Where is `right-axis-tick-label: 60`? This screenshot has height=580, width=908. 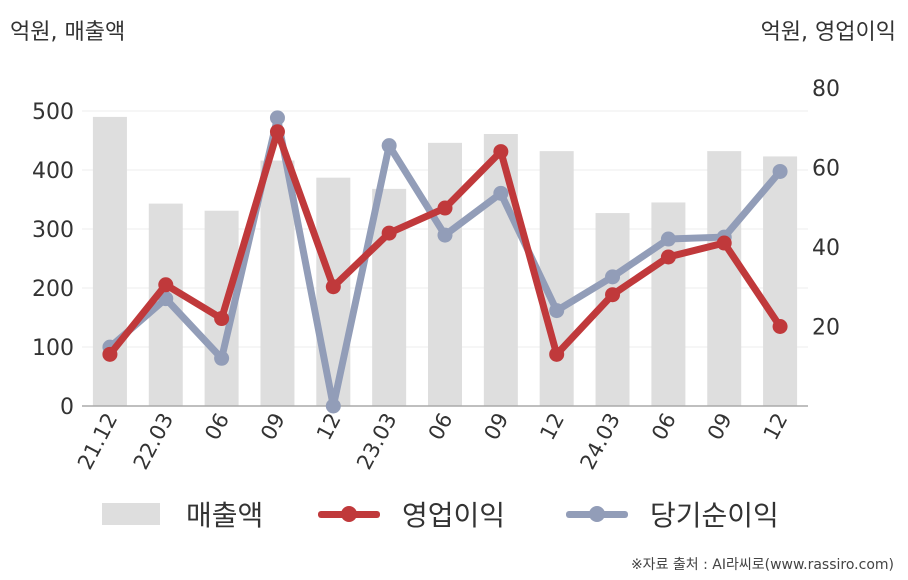
right-axis-tick-label: 60 is located at coordinates (826, 169).